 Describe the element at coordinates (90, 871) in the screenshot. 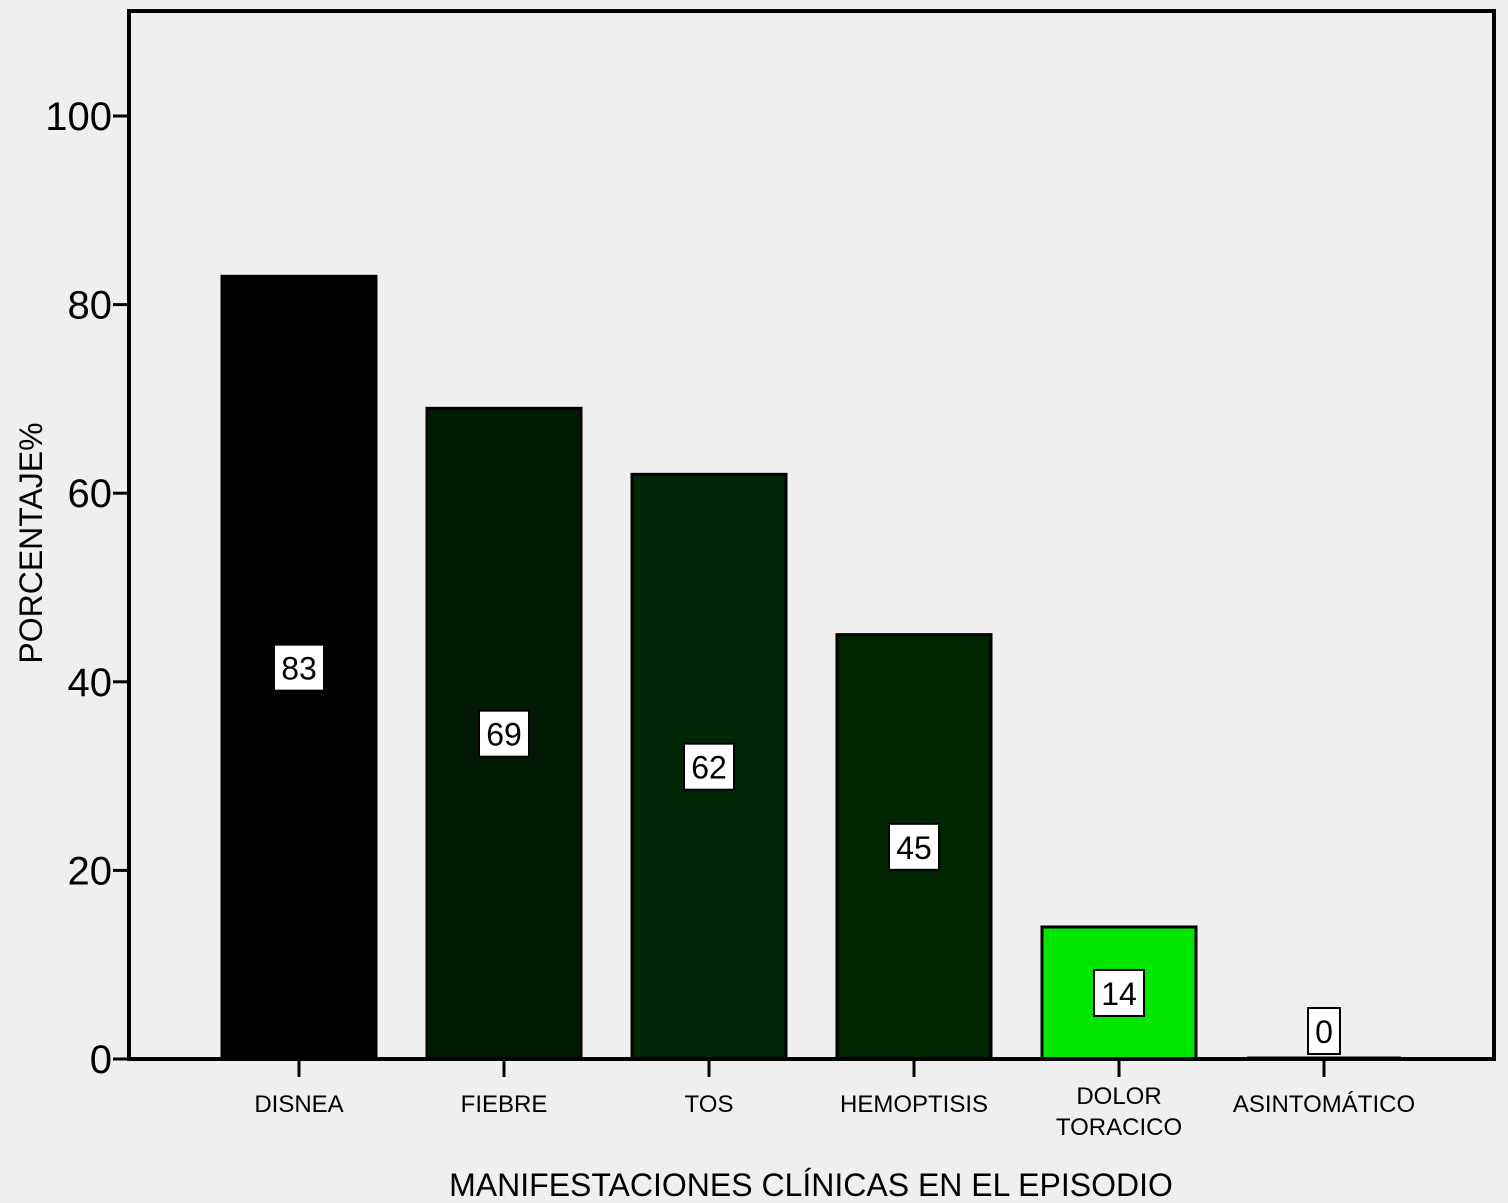

I see `y-tick-label: 20` at that location.